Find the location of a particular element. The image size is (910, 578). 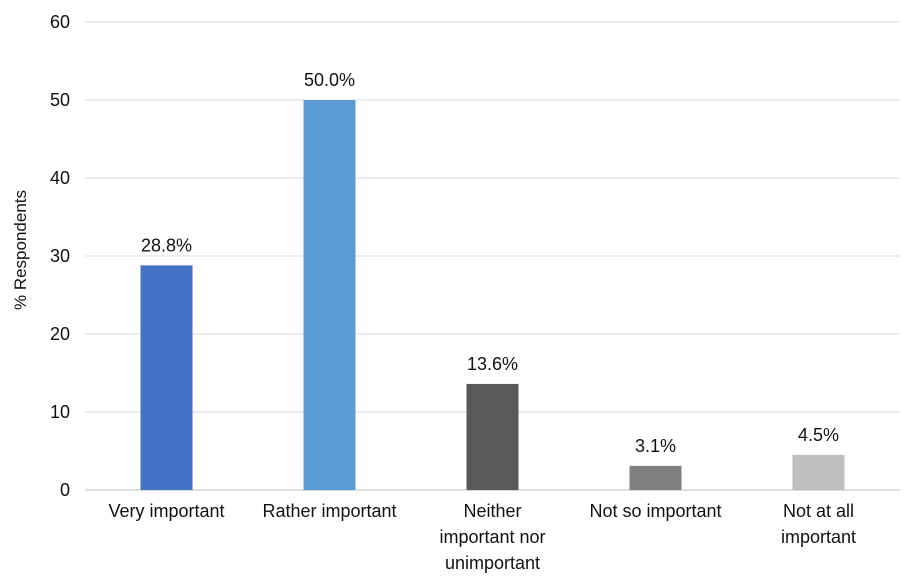

category-label: Rather important is located at coordinates (329, 511).